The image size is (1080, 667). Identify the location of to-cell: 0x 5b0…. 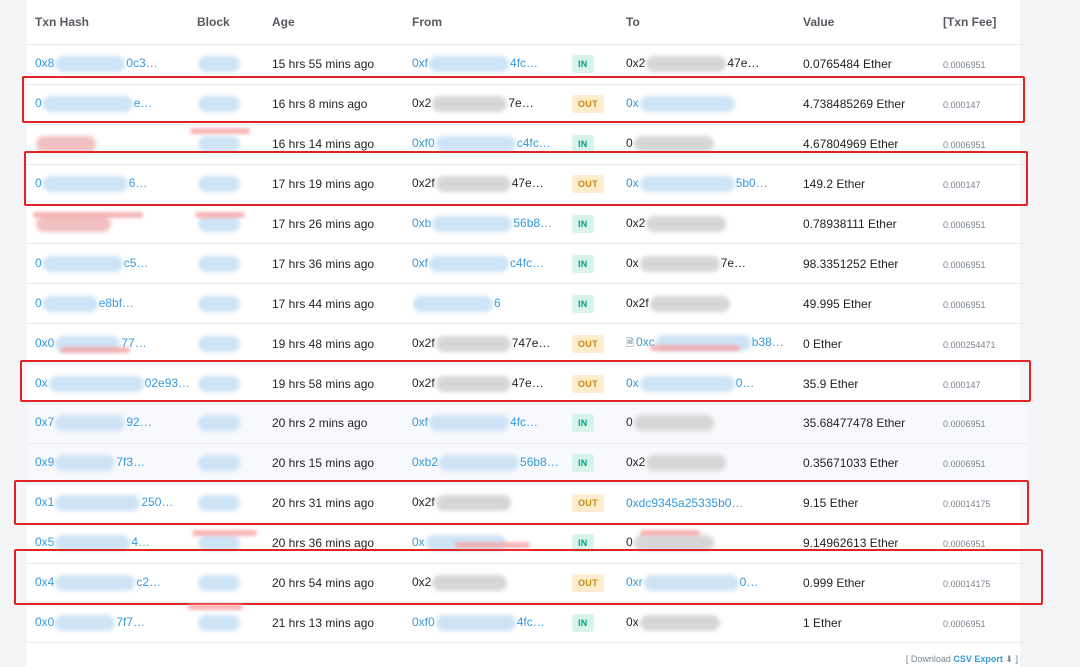
(714, 184).